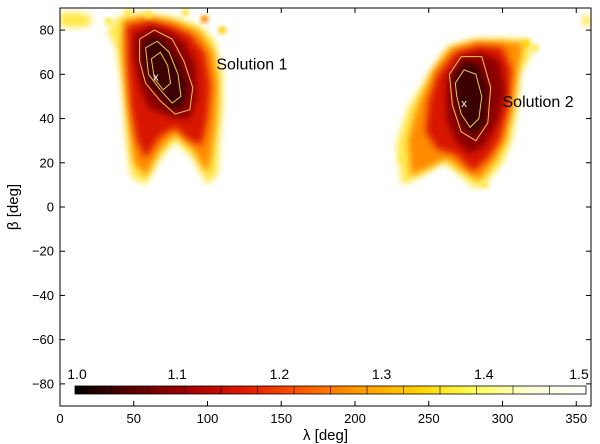 The height and width of the screenshot is (444, 600). Describe the element at coordinates (503, 418) in the screenshot. I see `x-tick-label: 300` at that location.